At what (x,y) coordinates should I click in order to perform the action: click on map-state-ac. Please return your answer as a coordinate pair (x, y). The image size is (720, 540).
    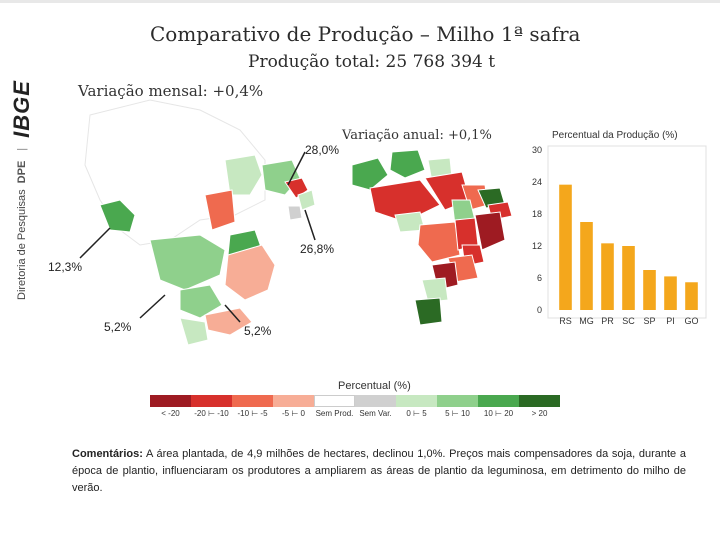
    Looking at the image, I should click on (117, 216).